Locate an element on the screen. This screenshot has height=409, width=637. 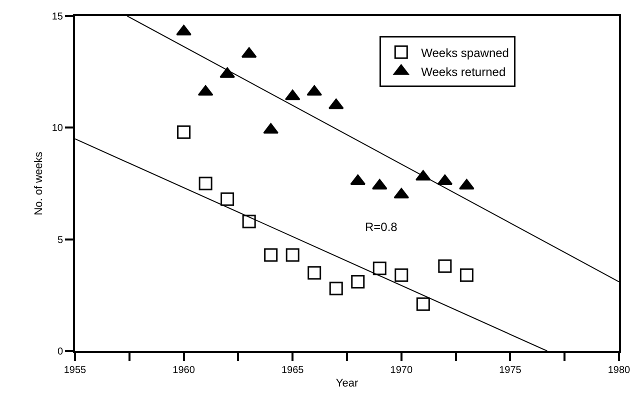
y-tick-label: 15 is located at coordinates (58, 17).